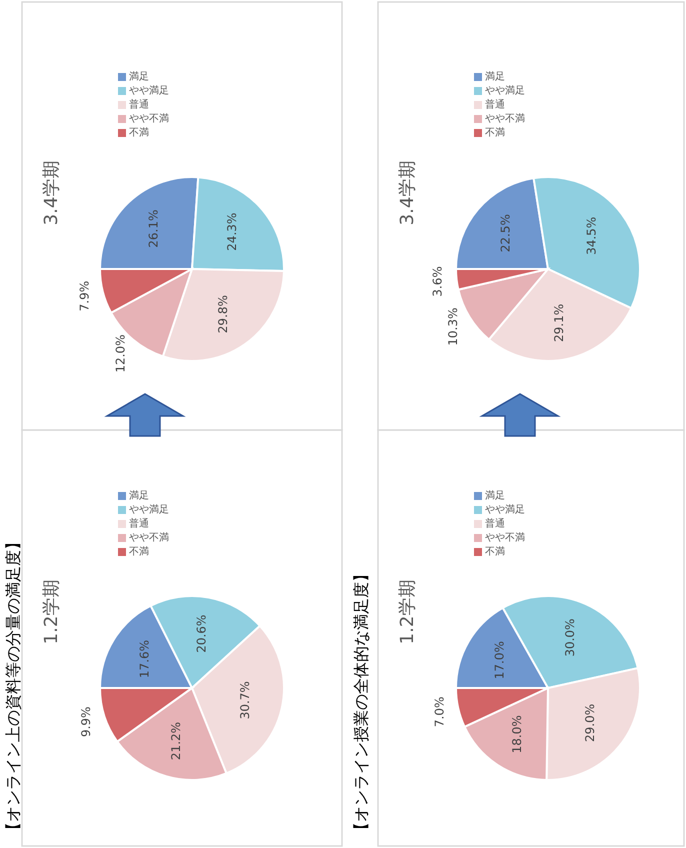 Image resolution: width=686 pixels, height=848 pixels. I want to click on data-label: 18.0%, so click(517, 734).